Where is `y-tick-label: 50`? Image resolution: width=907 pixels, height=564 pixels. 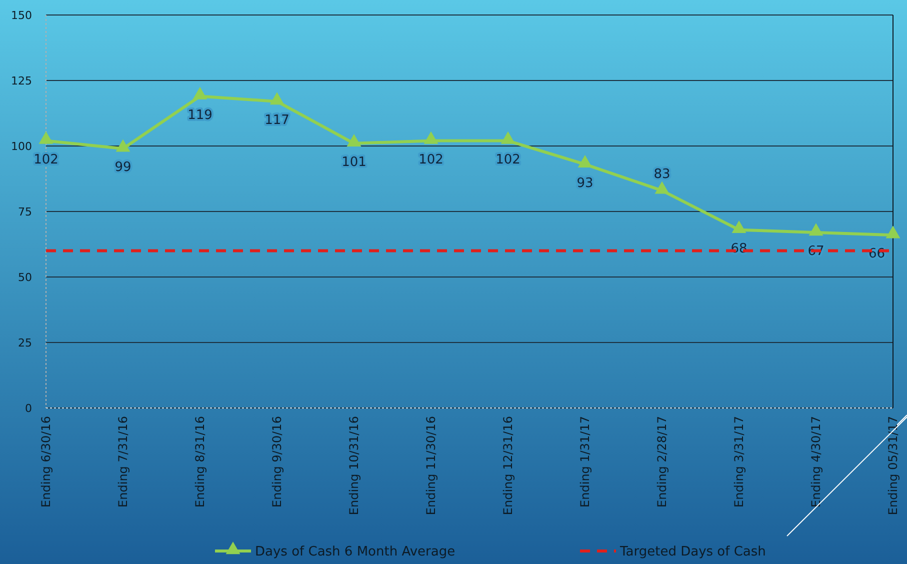
y-tick-label: 50 is located at coordinates (25, 277).